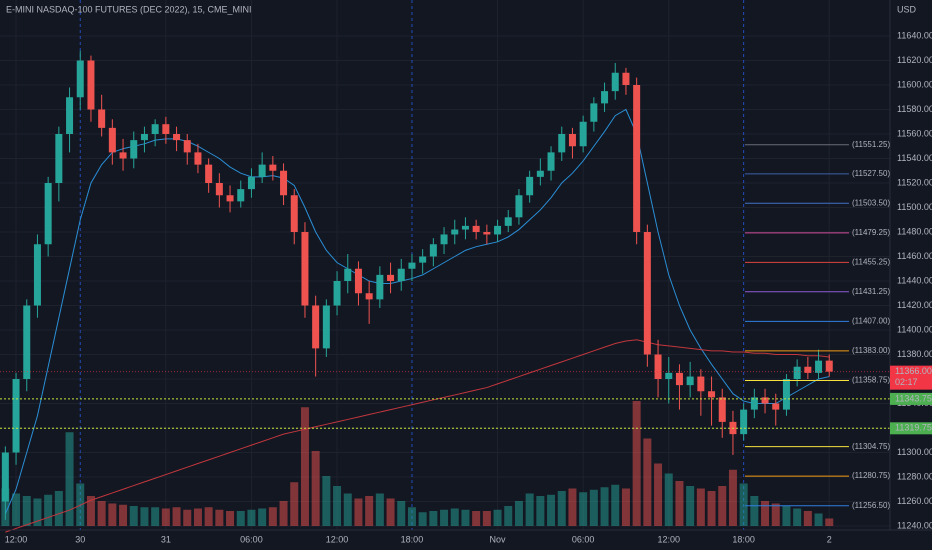 The height and width of the screenshot is (550, 932). I want to click on level-label: (11358.75), so click(871, 380).